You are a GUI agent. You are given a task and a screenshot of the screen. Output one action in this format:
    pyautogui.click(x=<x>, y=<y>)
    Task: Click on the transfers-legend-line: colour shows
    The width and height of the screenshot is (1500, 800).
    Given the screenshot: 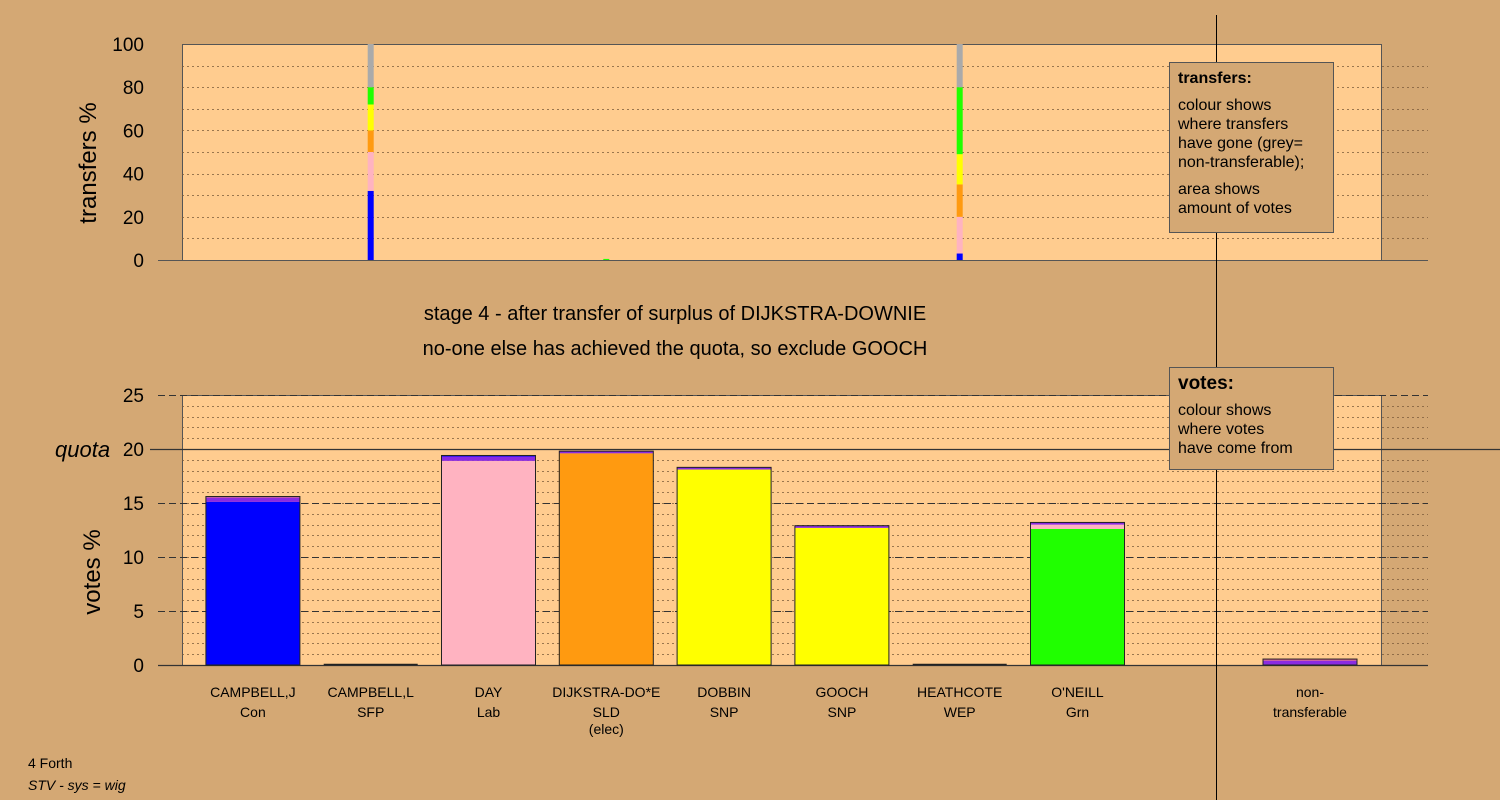 What is the action you would take?
    pyautogui.click(x=1225, y=105)
    